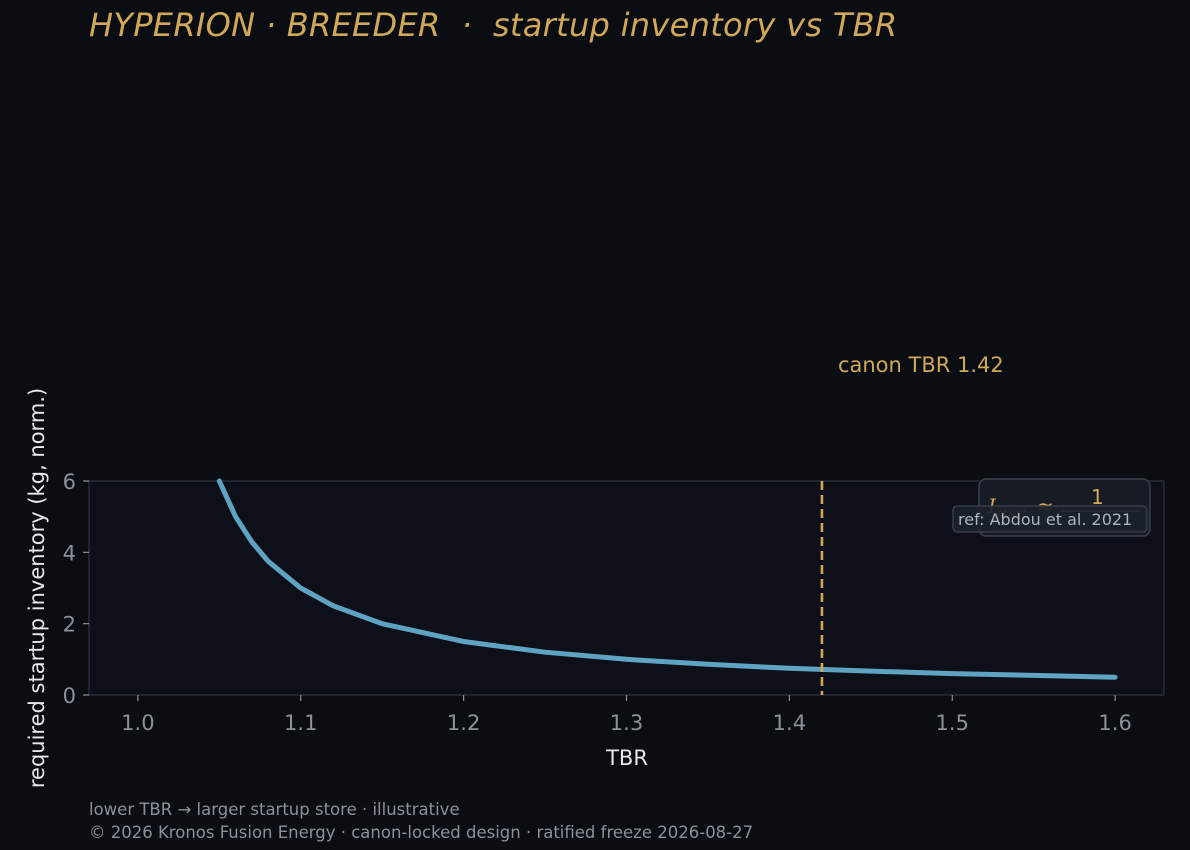 The height and width of the screenshot is (850, 1190). I want to click on x-tick-label: 1.0, so click(137, 723).